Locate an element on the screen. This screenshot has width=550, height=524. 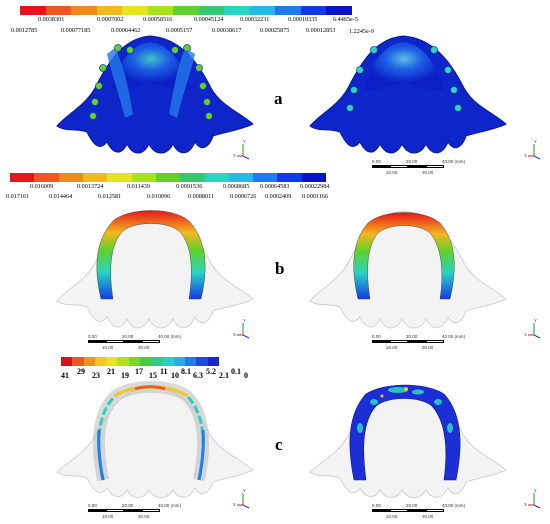
legend-a-bottom-label: 0.00012853 is located at coordinates (321, 30).